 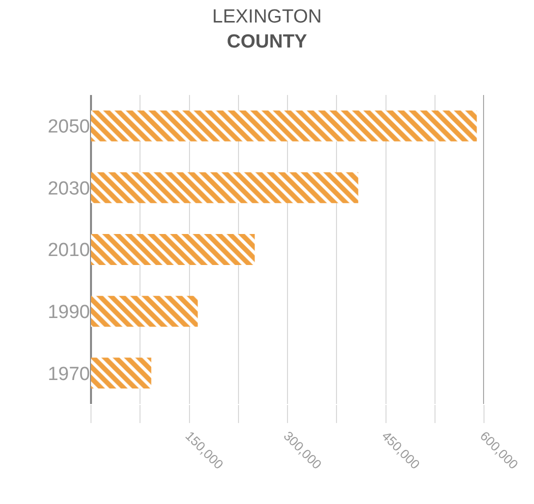 What do you see at coordinates (69, 251) in the screenshot?
I see `y-tick-label: 2010` at bounding box center [69, 251].